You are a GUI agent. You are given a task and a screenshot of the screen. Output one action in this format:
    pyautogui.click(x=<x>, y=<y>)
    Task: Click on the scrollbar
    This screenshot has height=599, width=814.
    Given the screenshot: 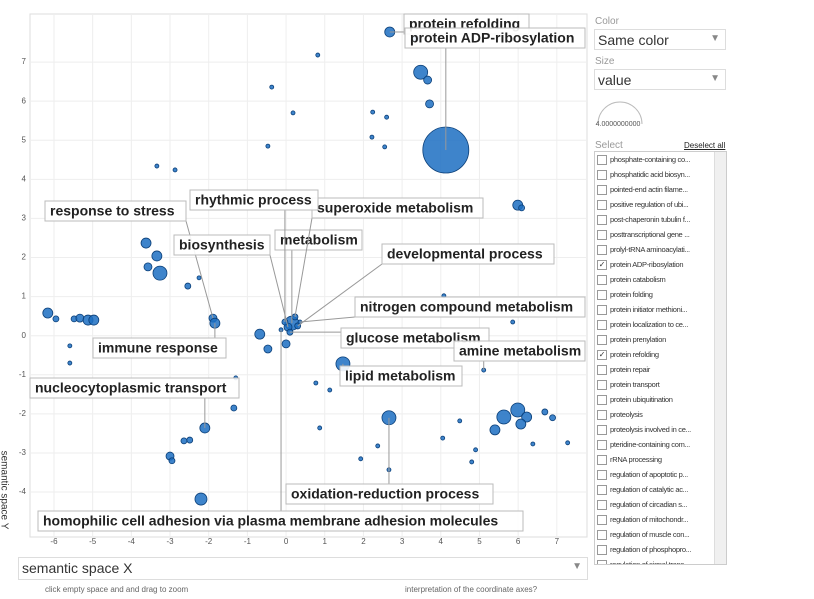 What is the action you would take?
    pyautogui.click(x=720, y=358)
    